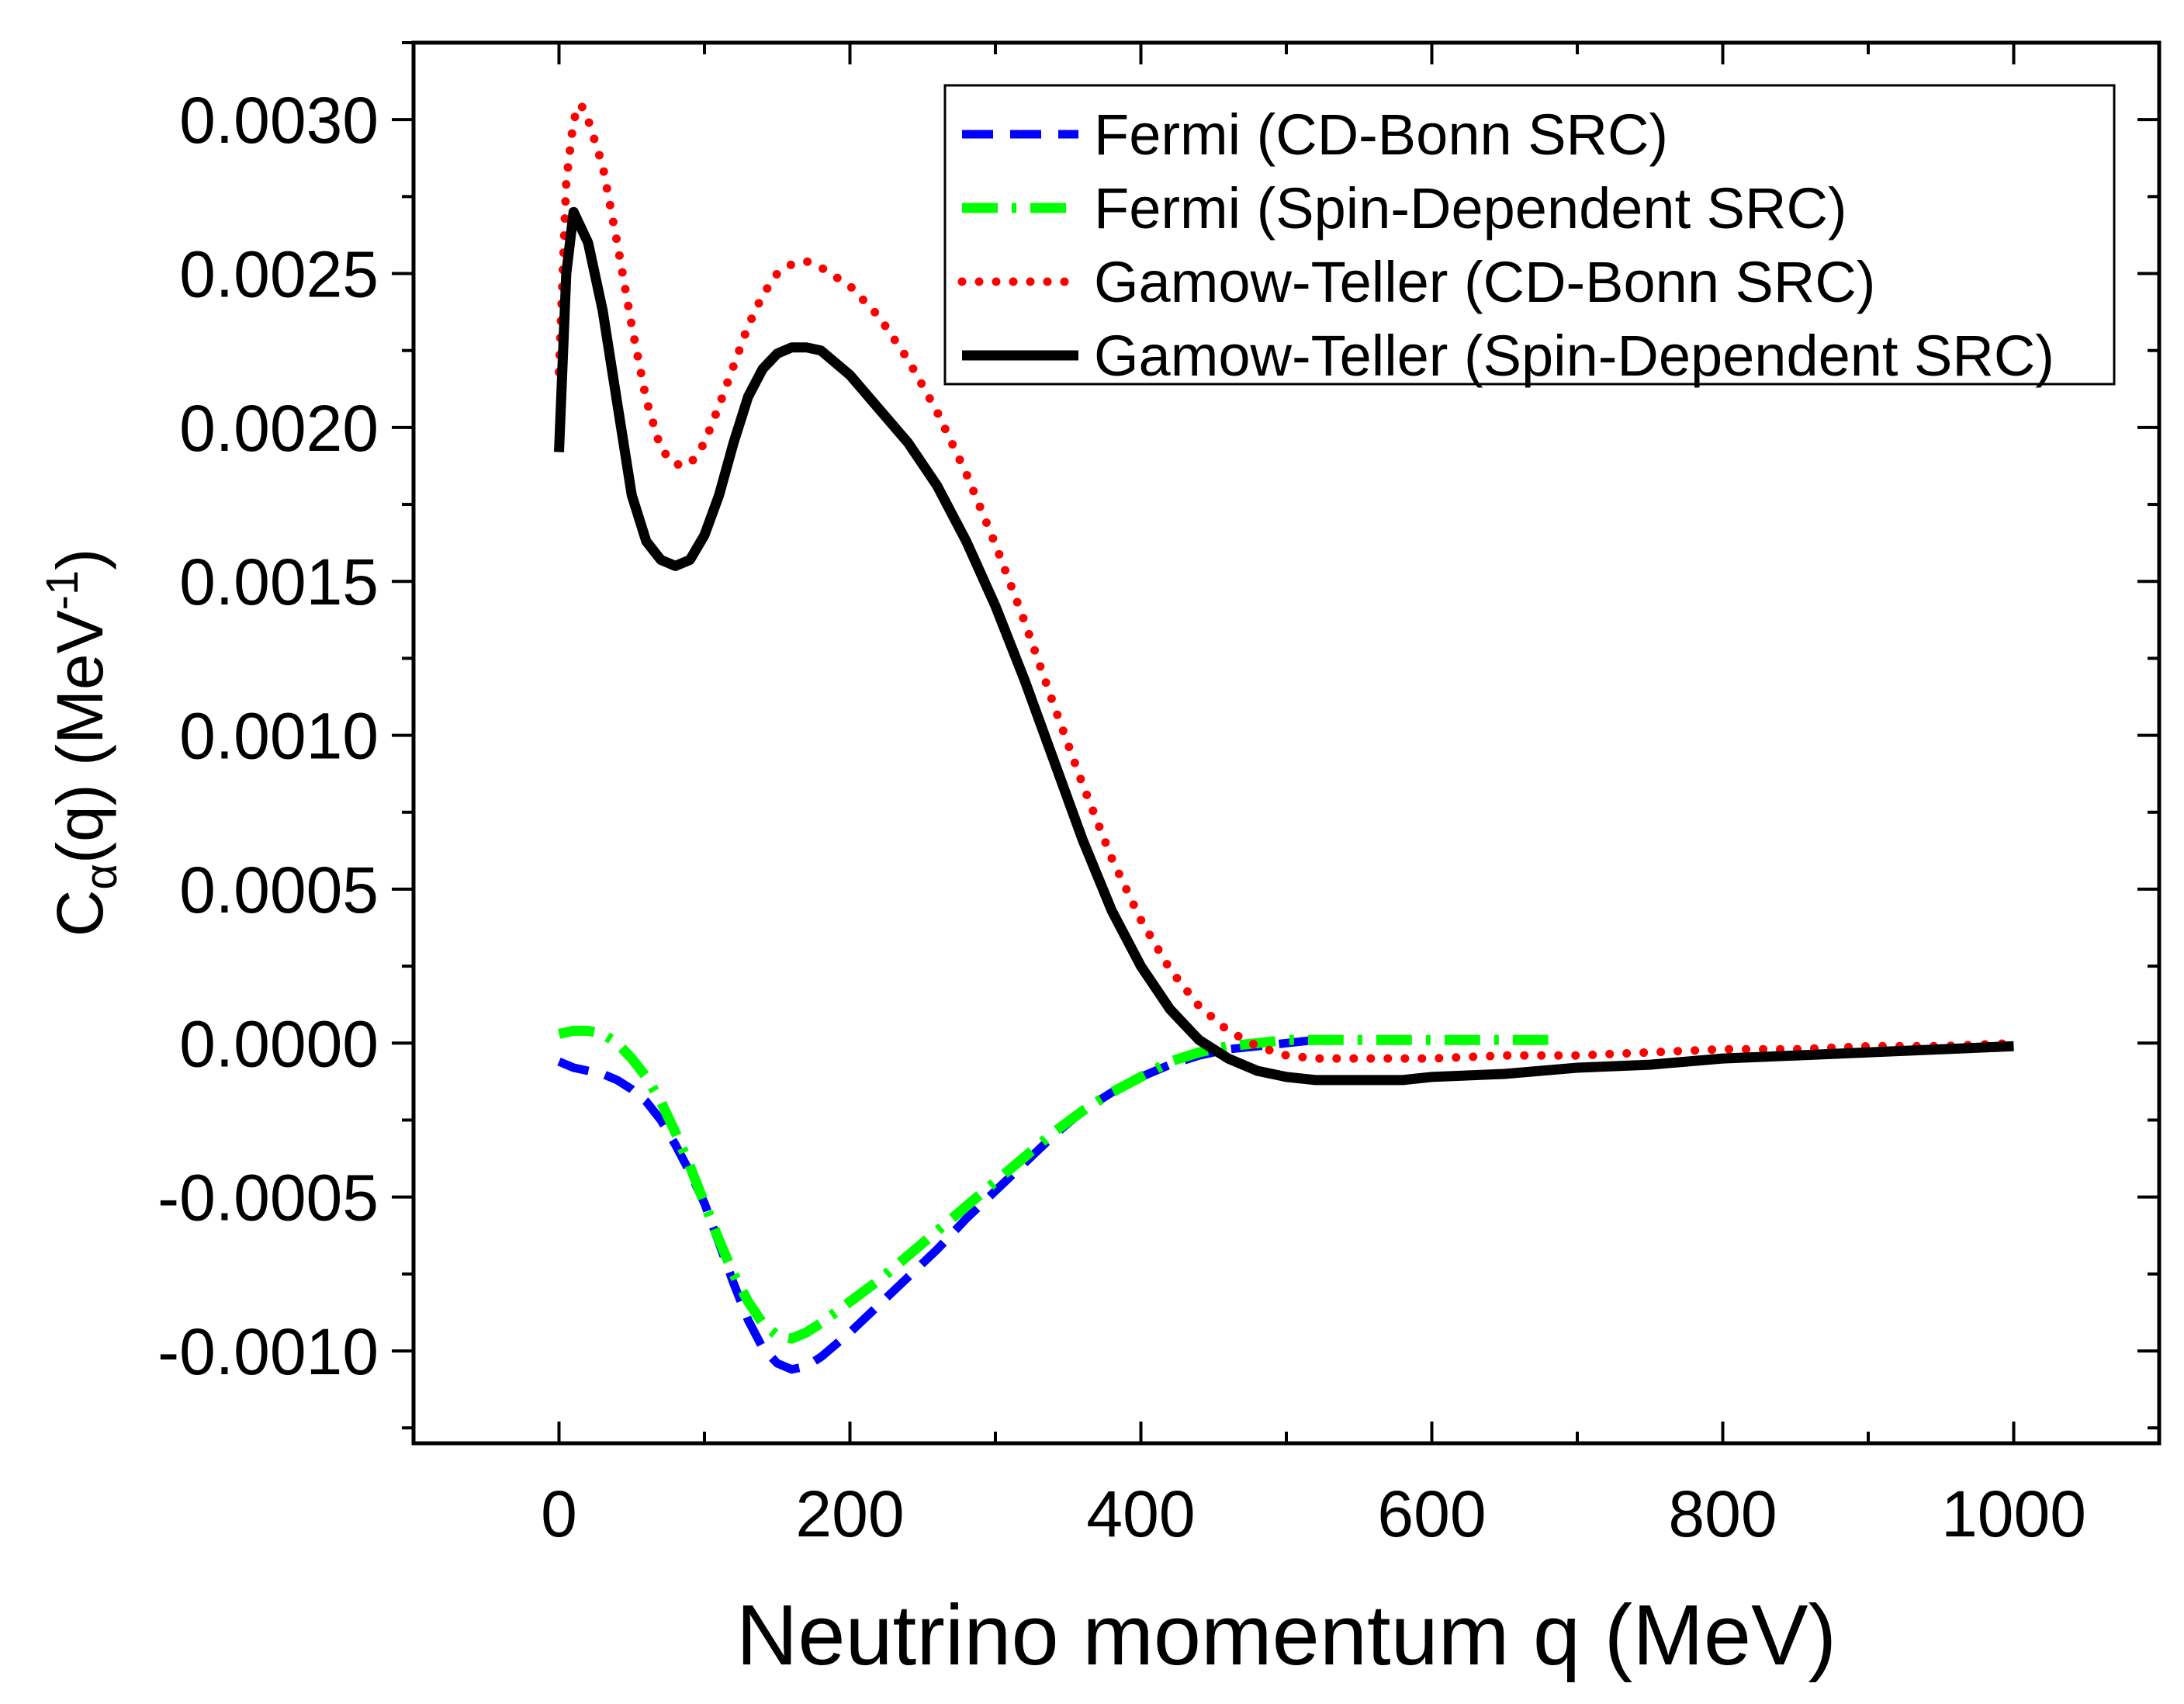 The height and width of the screenshot is (1704, 2184). What do you see at coordinates (1286, 1635) in the screenshot?
I see `x-axis-title: Neutrino momentum q (MeV)` at bounding box center [1286, 1635].